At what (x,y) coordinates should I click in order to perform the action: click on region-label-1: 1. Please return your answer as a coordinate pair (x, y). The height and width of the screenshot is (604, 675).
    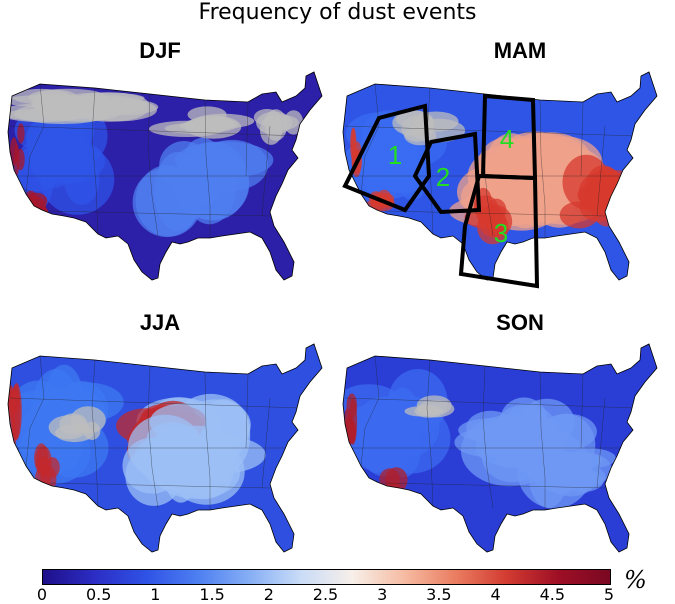
    Looking at the image, I should click on (395, 155).